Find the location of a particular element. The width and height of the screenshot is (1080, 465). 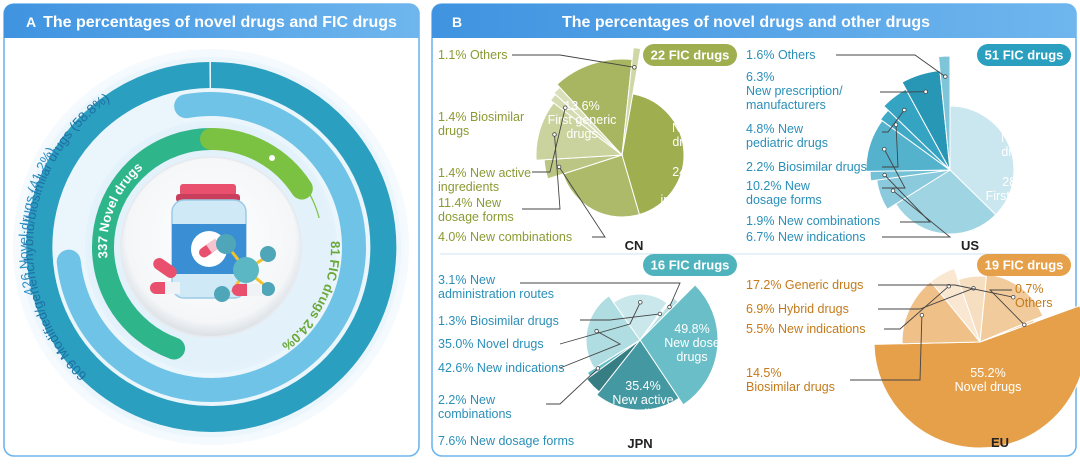

leader-dot-us-new-dosage-forms is located at coordinates (885, 149).